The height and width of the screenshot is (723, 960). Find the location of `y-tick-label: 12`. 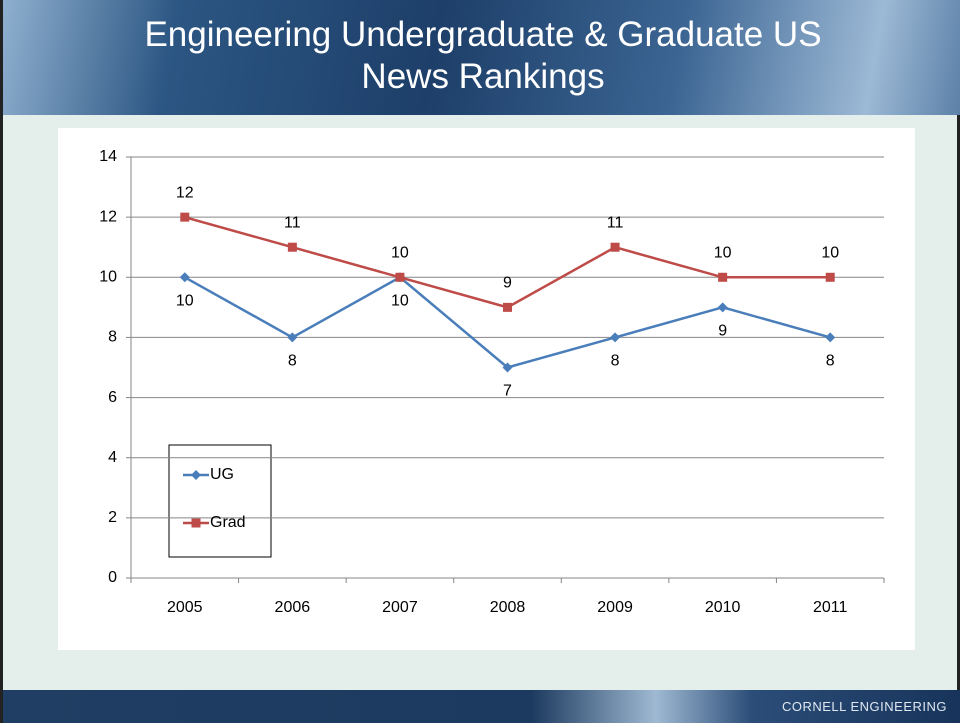

y-tick-label: 12 is located at coordinates (108, 216).